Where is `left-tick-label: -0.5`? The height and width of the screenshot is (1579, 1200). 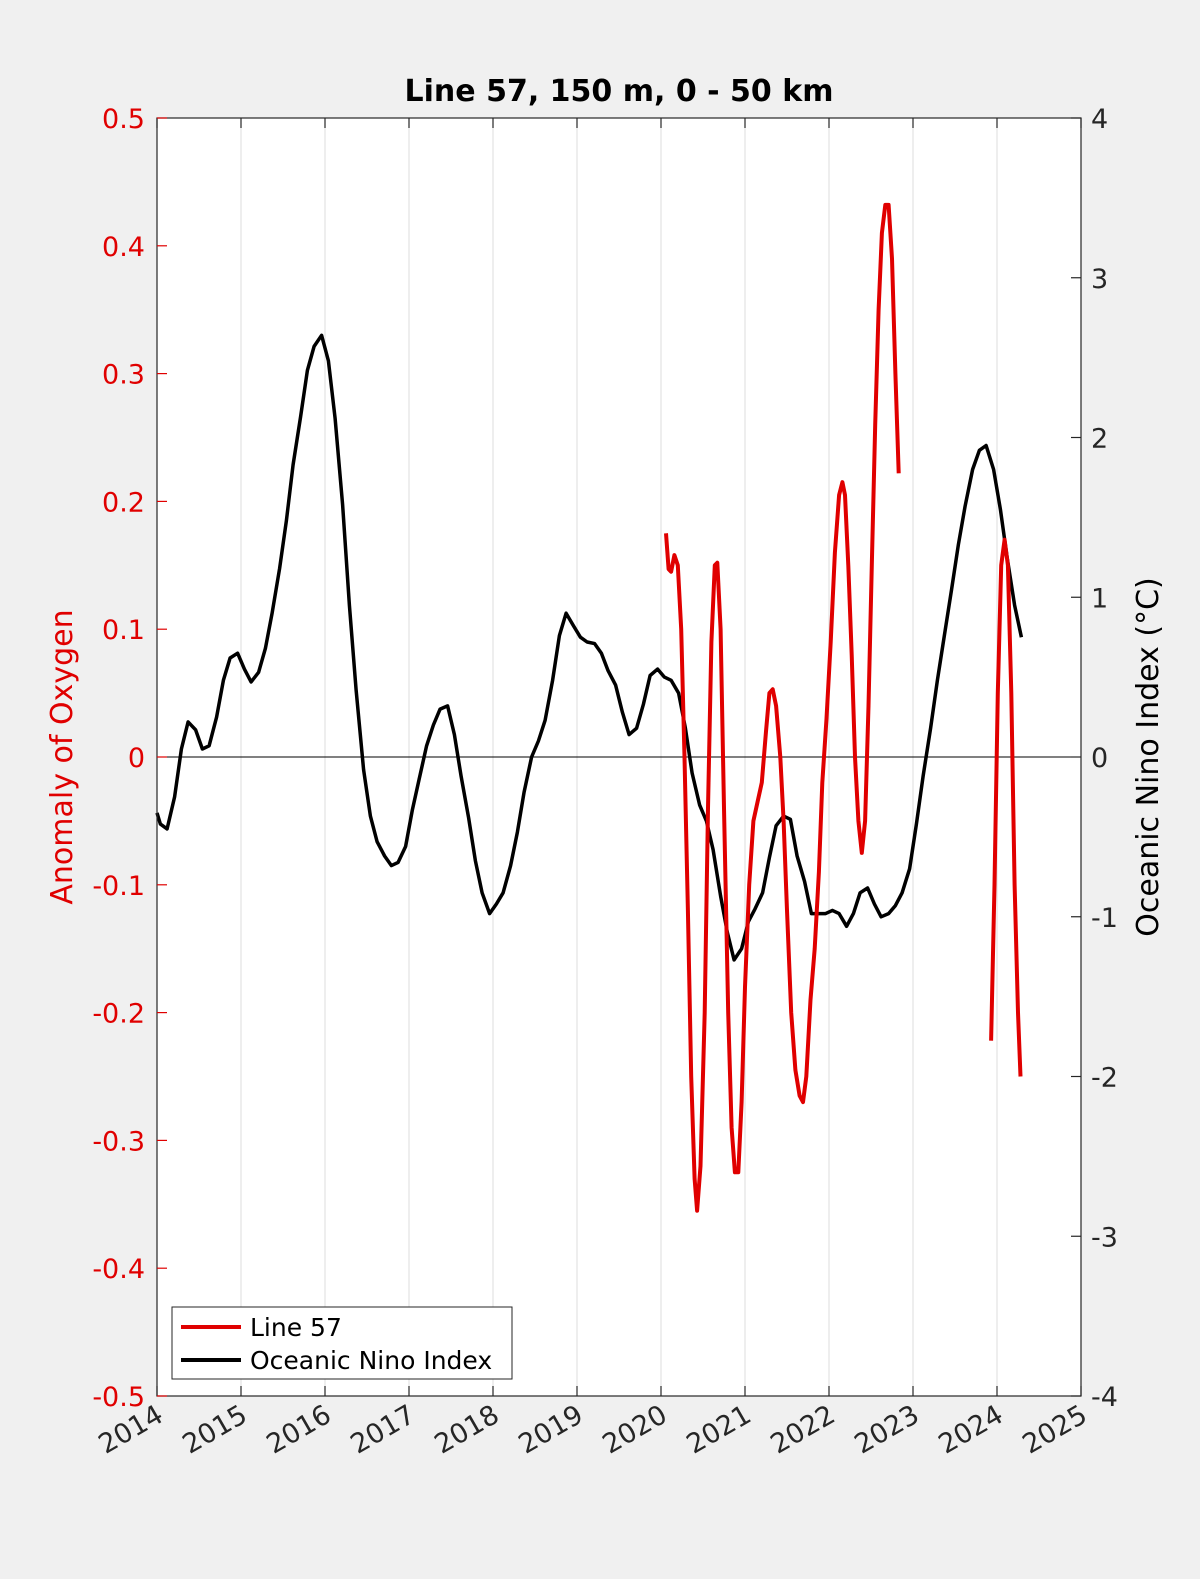
left-tick-label: -0.5 is located at coordinates (118, 1397).